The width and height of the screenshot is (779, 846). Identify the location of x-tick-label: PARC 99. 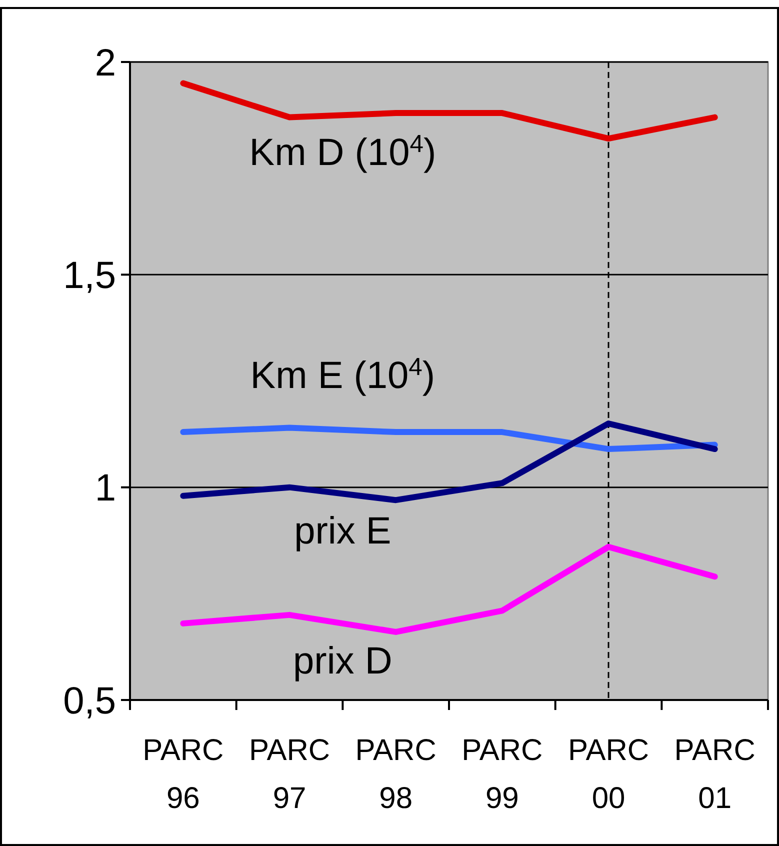
(502, 774).